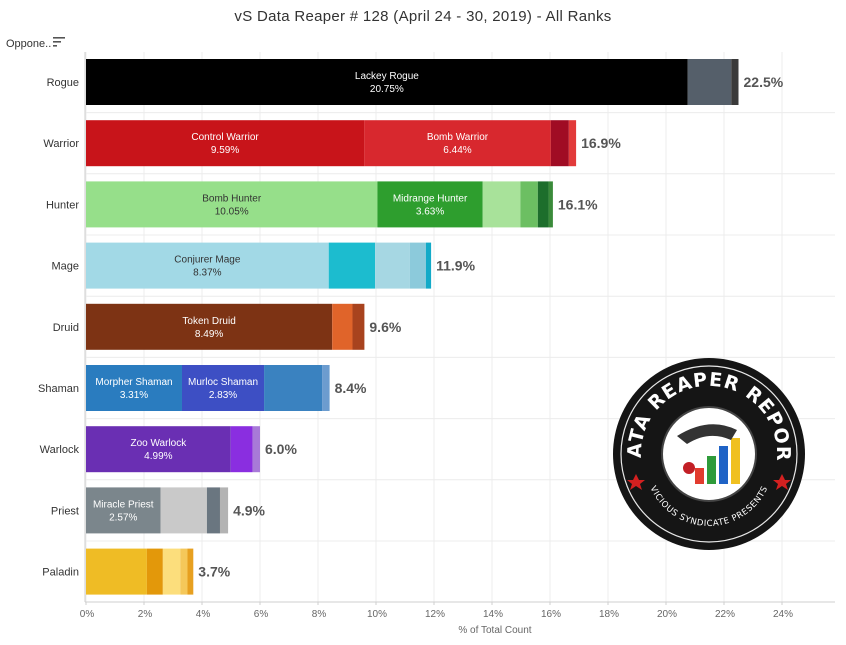 The width and height of the screenshot is (846, 645). Describe the element at coordinates (430, 198) in the screenshot. I see `segment-label: Midrange Hunter` at that location.